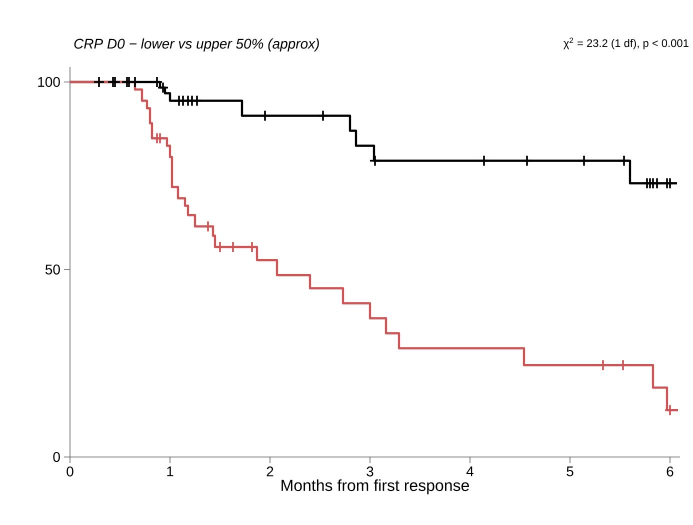  I want to click on x-tick-label: 4, so click(470, 471).